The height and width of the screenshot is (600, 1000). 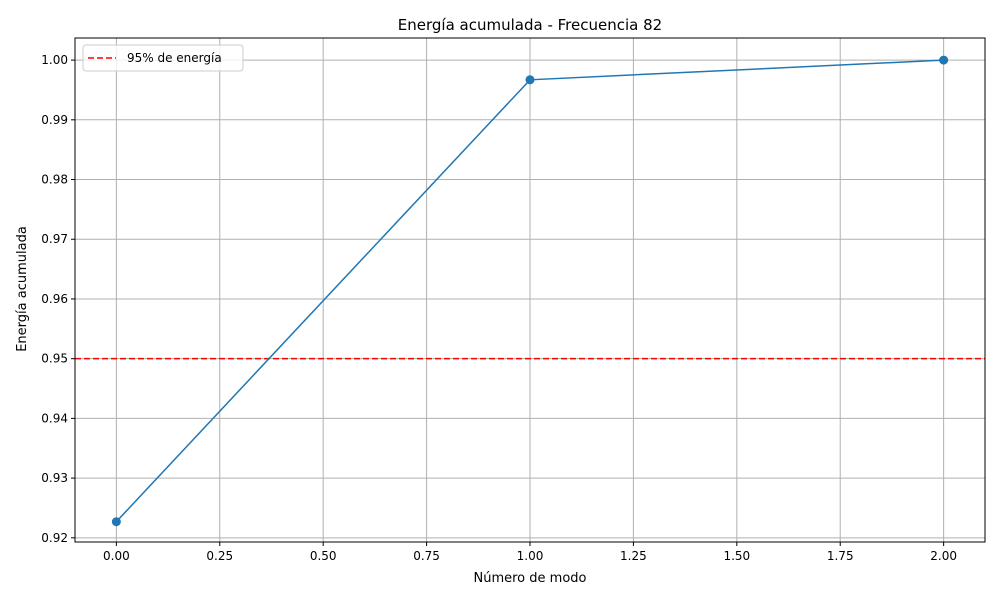 I want to click on y-tick-label: 1.00, so click(x=54, y=60).